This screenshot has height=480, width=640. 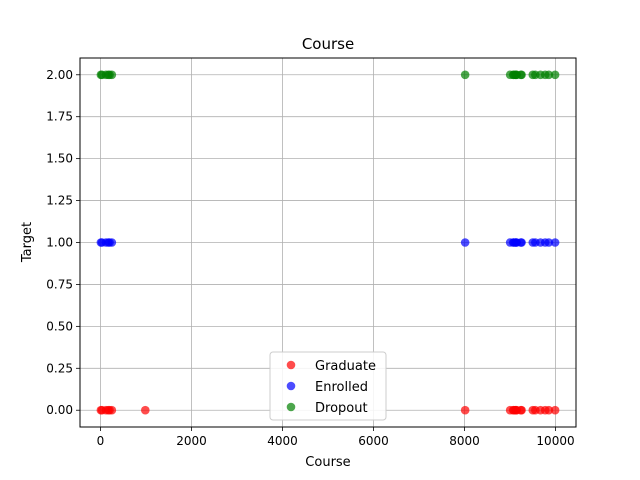 I want to click on x-tick-label: 10000, so click(x=555, y=441).